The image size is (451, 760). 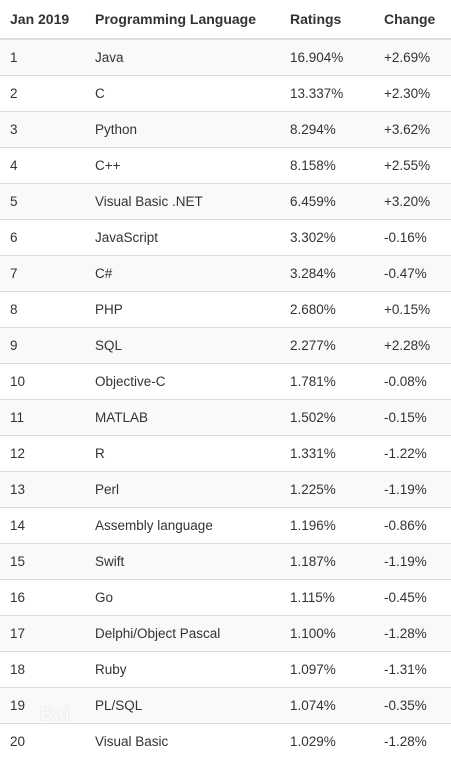 What do you see at coordinates (192, 201) in the screenshot?
I see `cell-language: Visual Basic .NET` at bounding box center [192, 201].